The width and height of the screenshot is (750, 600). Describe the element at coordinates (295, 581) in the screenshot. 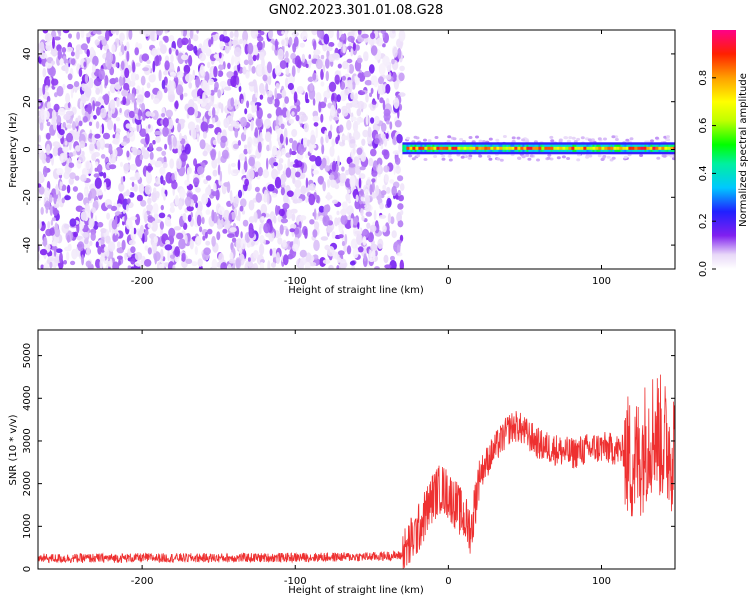

I see `x-tick-label: -100` at that location.